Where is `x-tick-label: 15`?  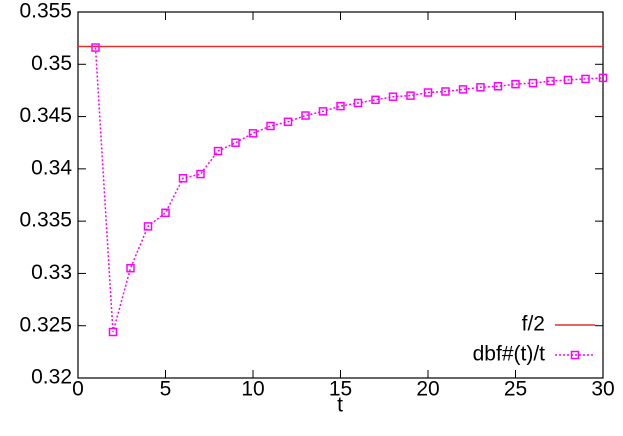 x-tick-label: 15 is located at coordinates (340, 389).